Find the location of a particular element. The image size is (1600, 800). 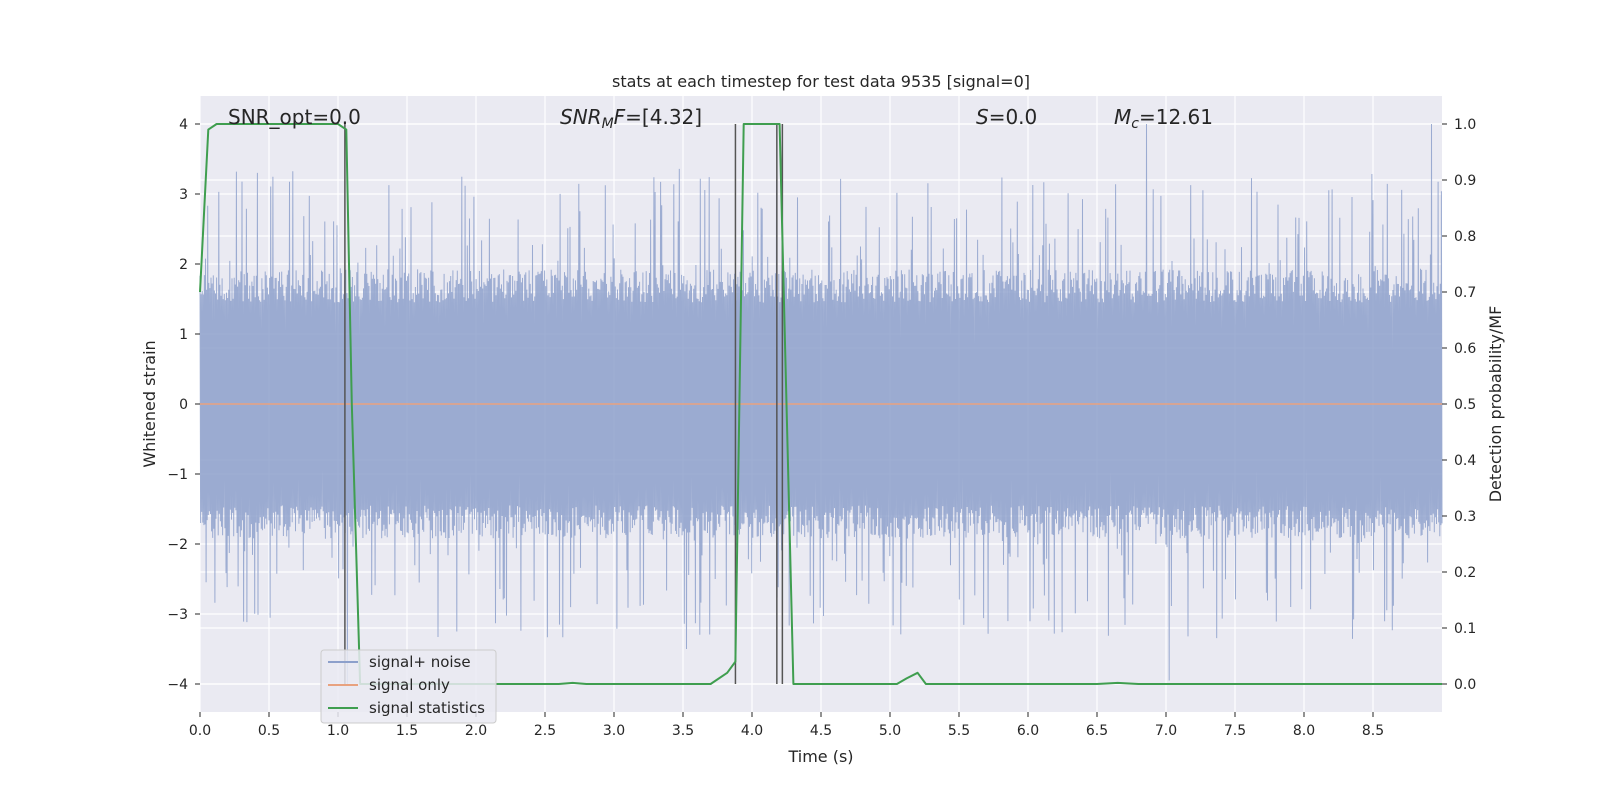

annotation-mc-sub: c is located at coordinates (1135, 124).